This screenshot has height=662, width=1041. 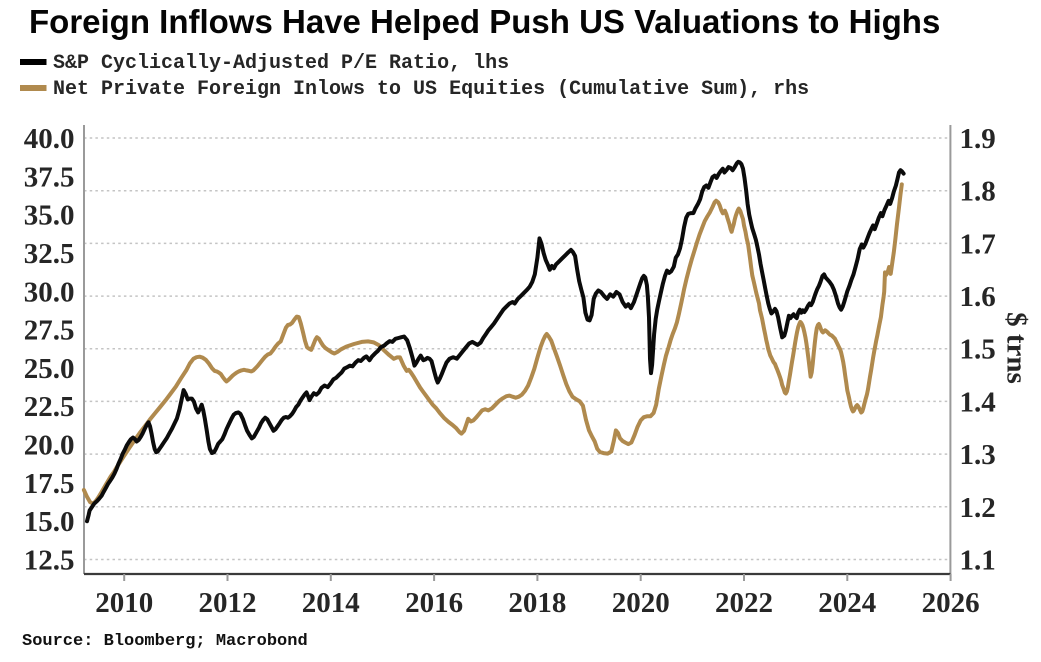 I want to click on svg-text: 2026, so click(x=951, y=603).